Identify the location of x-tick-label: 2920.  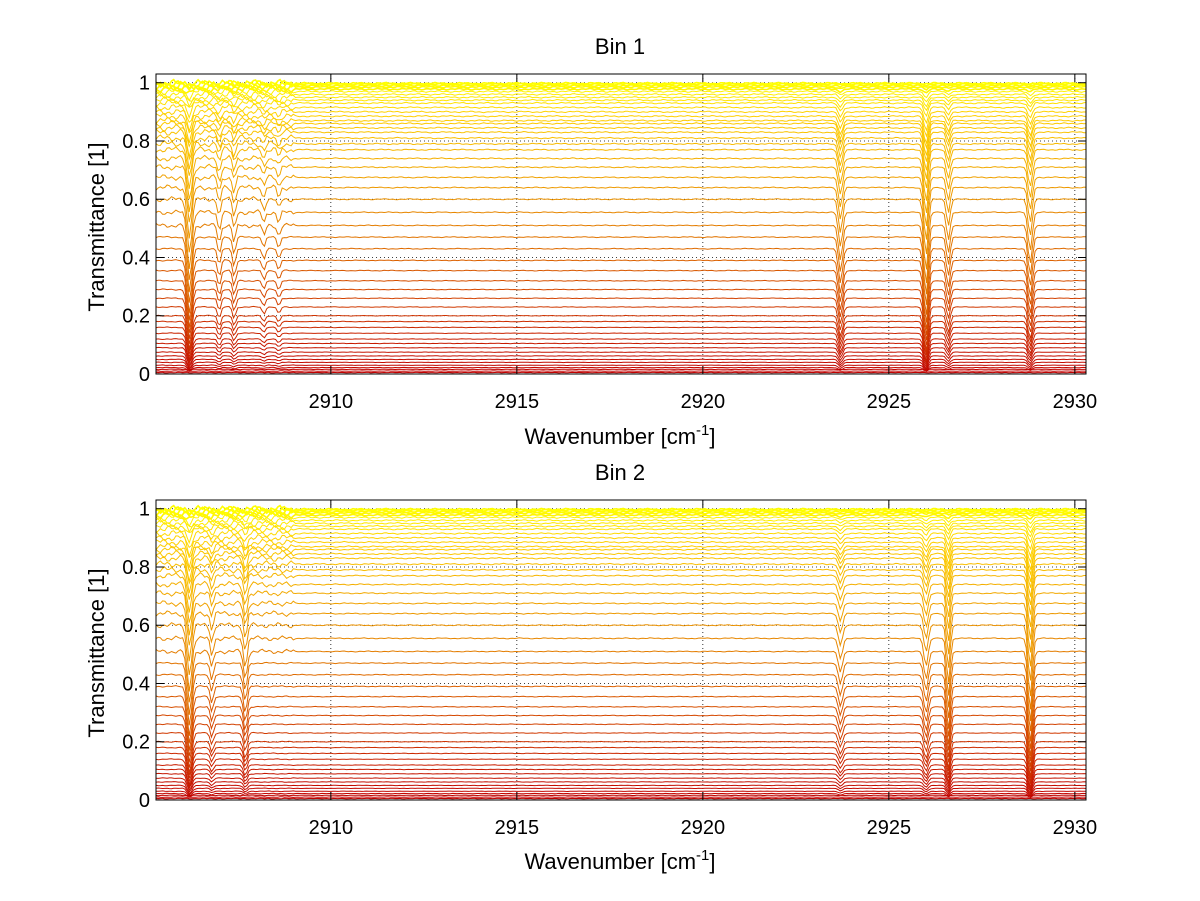
(703, 828).